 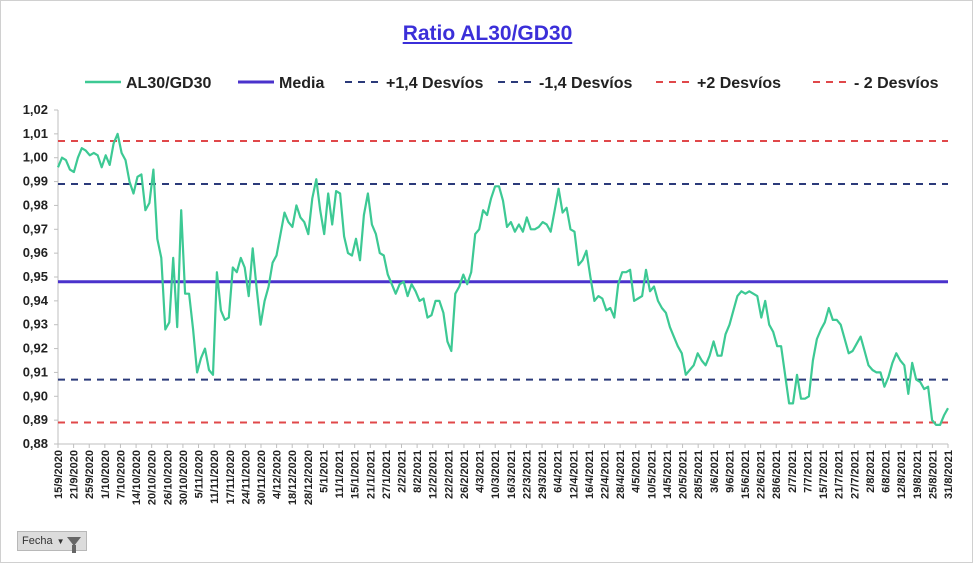 What do you see at coordinates (840, 474) in the screenshot?
I see `x-tick-label: 21/7/2021` at bounding box center [840, 474].